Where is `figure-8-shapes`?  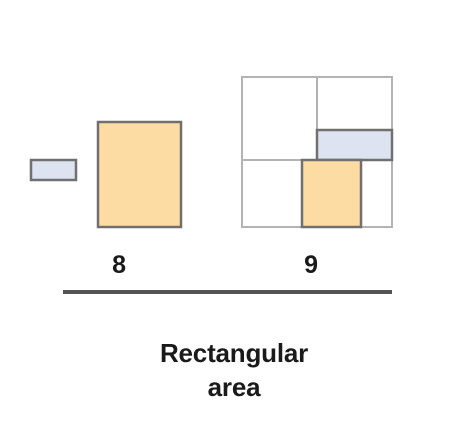
figure-8-shapes is located at coordinates (106, 174).